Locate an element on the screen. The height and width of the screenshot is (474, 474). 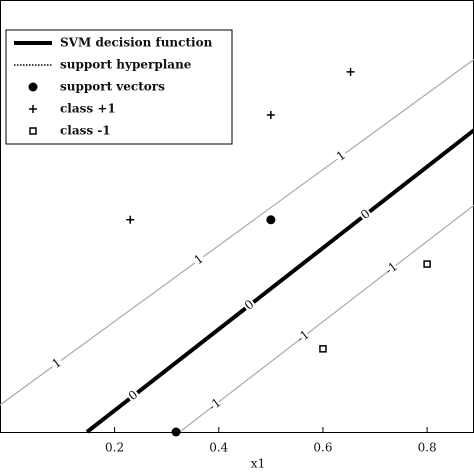
legend-label: support hyperplane is located at coordinates (126, 65).